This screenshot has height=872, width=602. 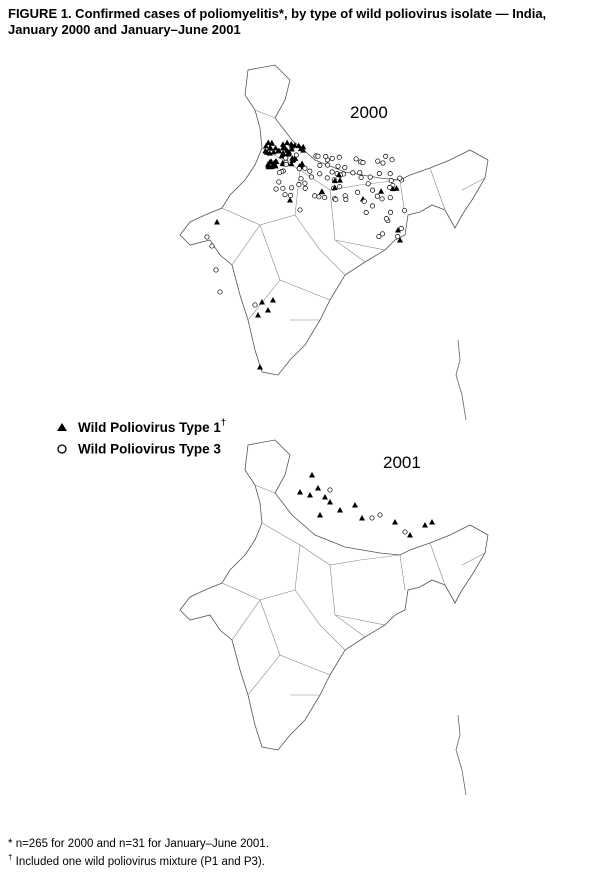 I want to click on map-label: 2001, so click(x=402, y=462).